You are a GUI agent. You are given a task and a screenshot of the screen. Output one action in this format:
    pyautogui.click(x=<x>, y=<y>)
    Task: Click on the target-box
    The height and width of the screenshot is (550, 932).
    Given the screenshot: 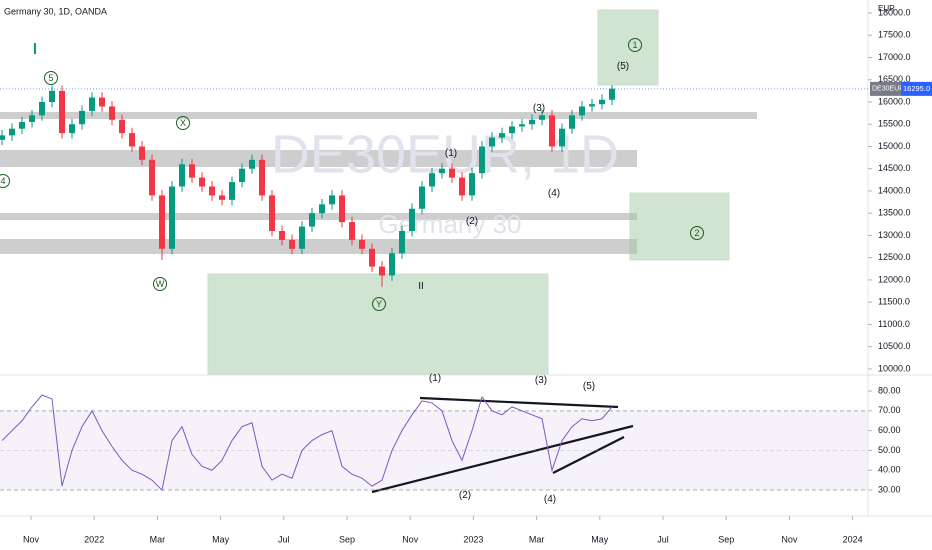 What is the action you would take?
    pyautogui.click(x=378, y=324)
    